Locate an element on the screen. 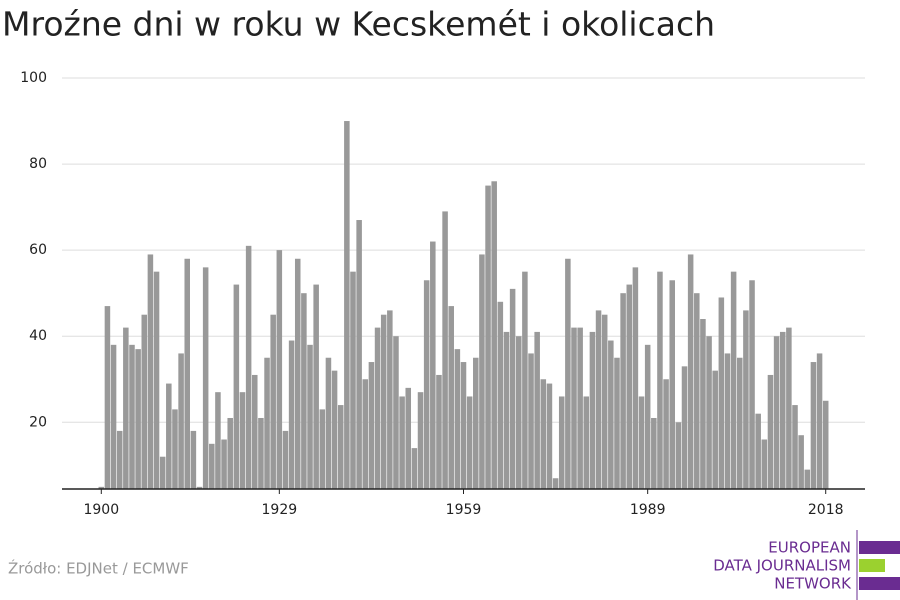  logo-text: EUROPEAN is located at coordinates (809, 548).